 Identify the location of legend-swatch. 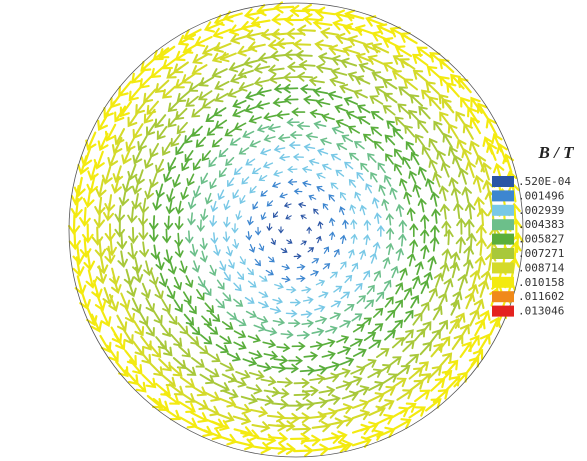
(503, 196).